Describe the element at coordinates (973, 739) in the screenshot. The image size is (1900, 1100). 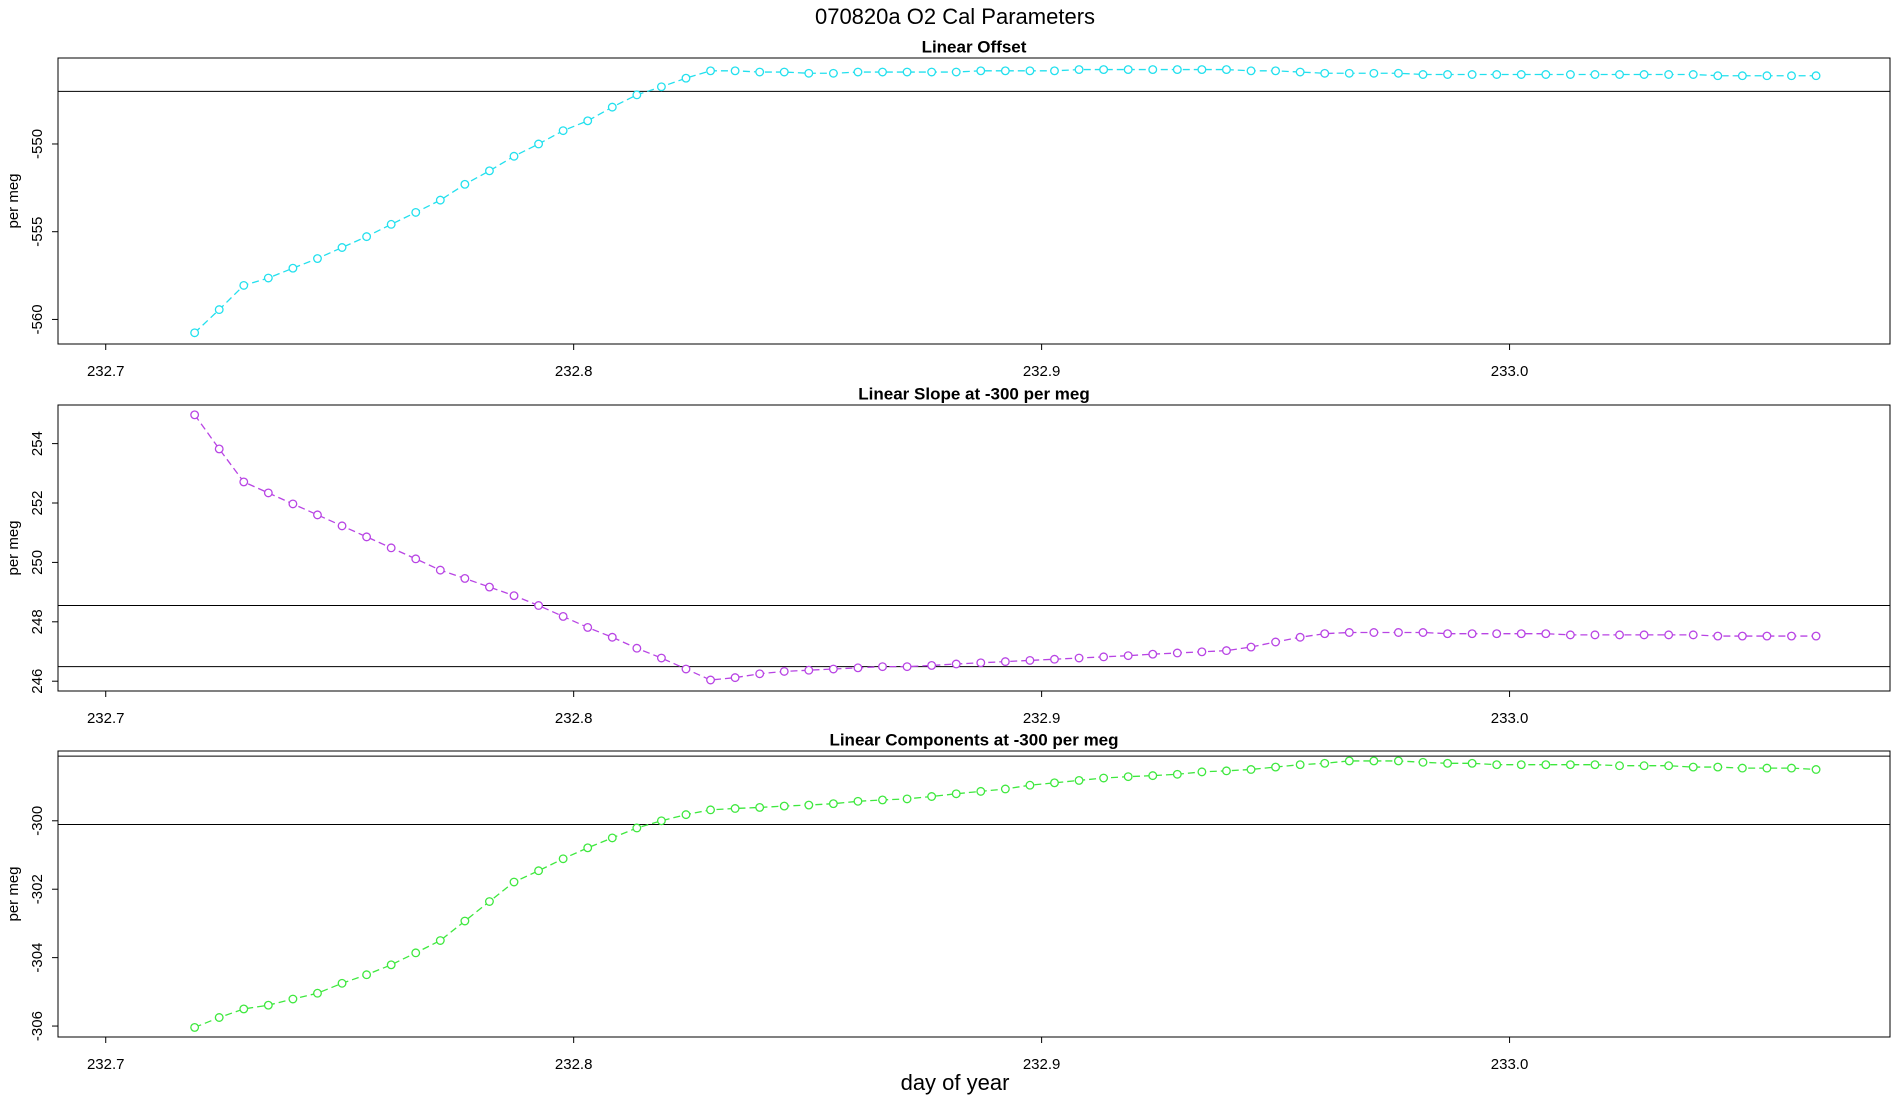
I see `panel-title: Linear Components at -300 per meg` at that location.